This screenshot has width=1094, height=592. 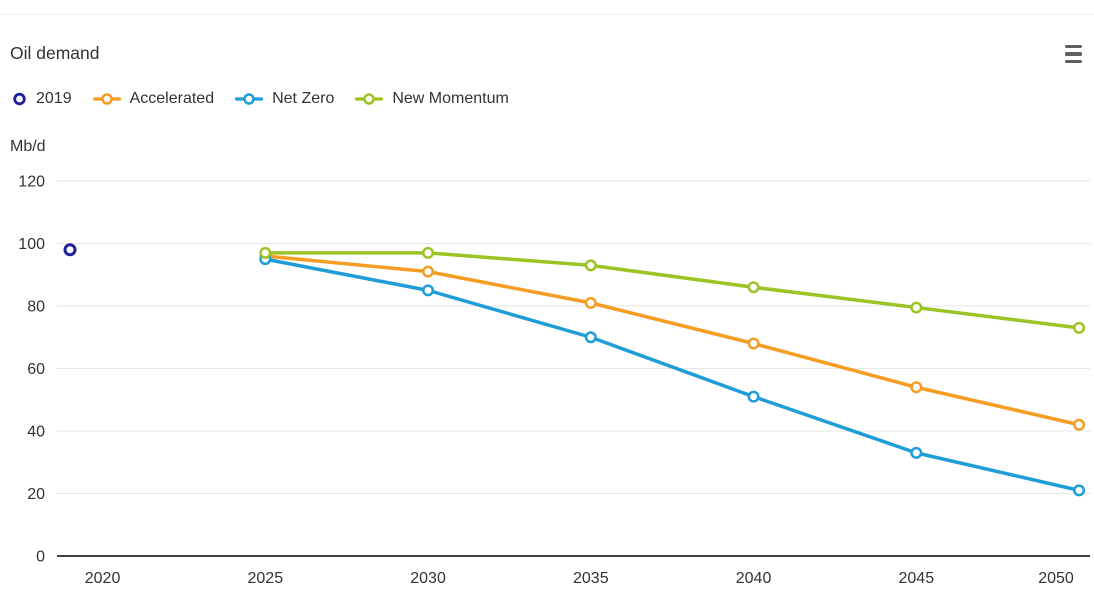 What do you see at coordinates (28, 146) in the screenshot?
I see `y-axis-title: Mb/d` at bounding box center [28, 146].